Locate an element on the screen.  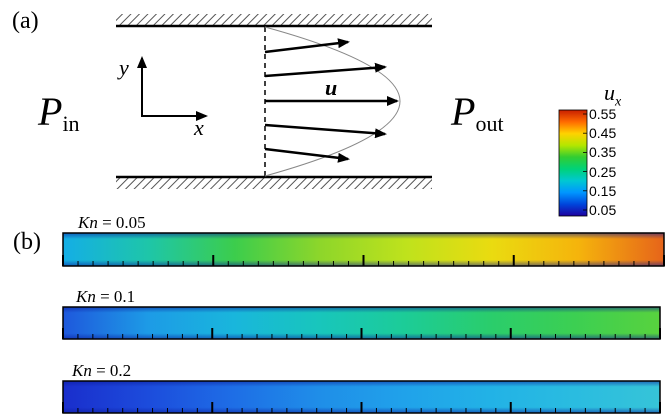
kn-label-1: Kn = 0.05 is located at coordinates (112, 223).